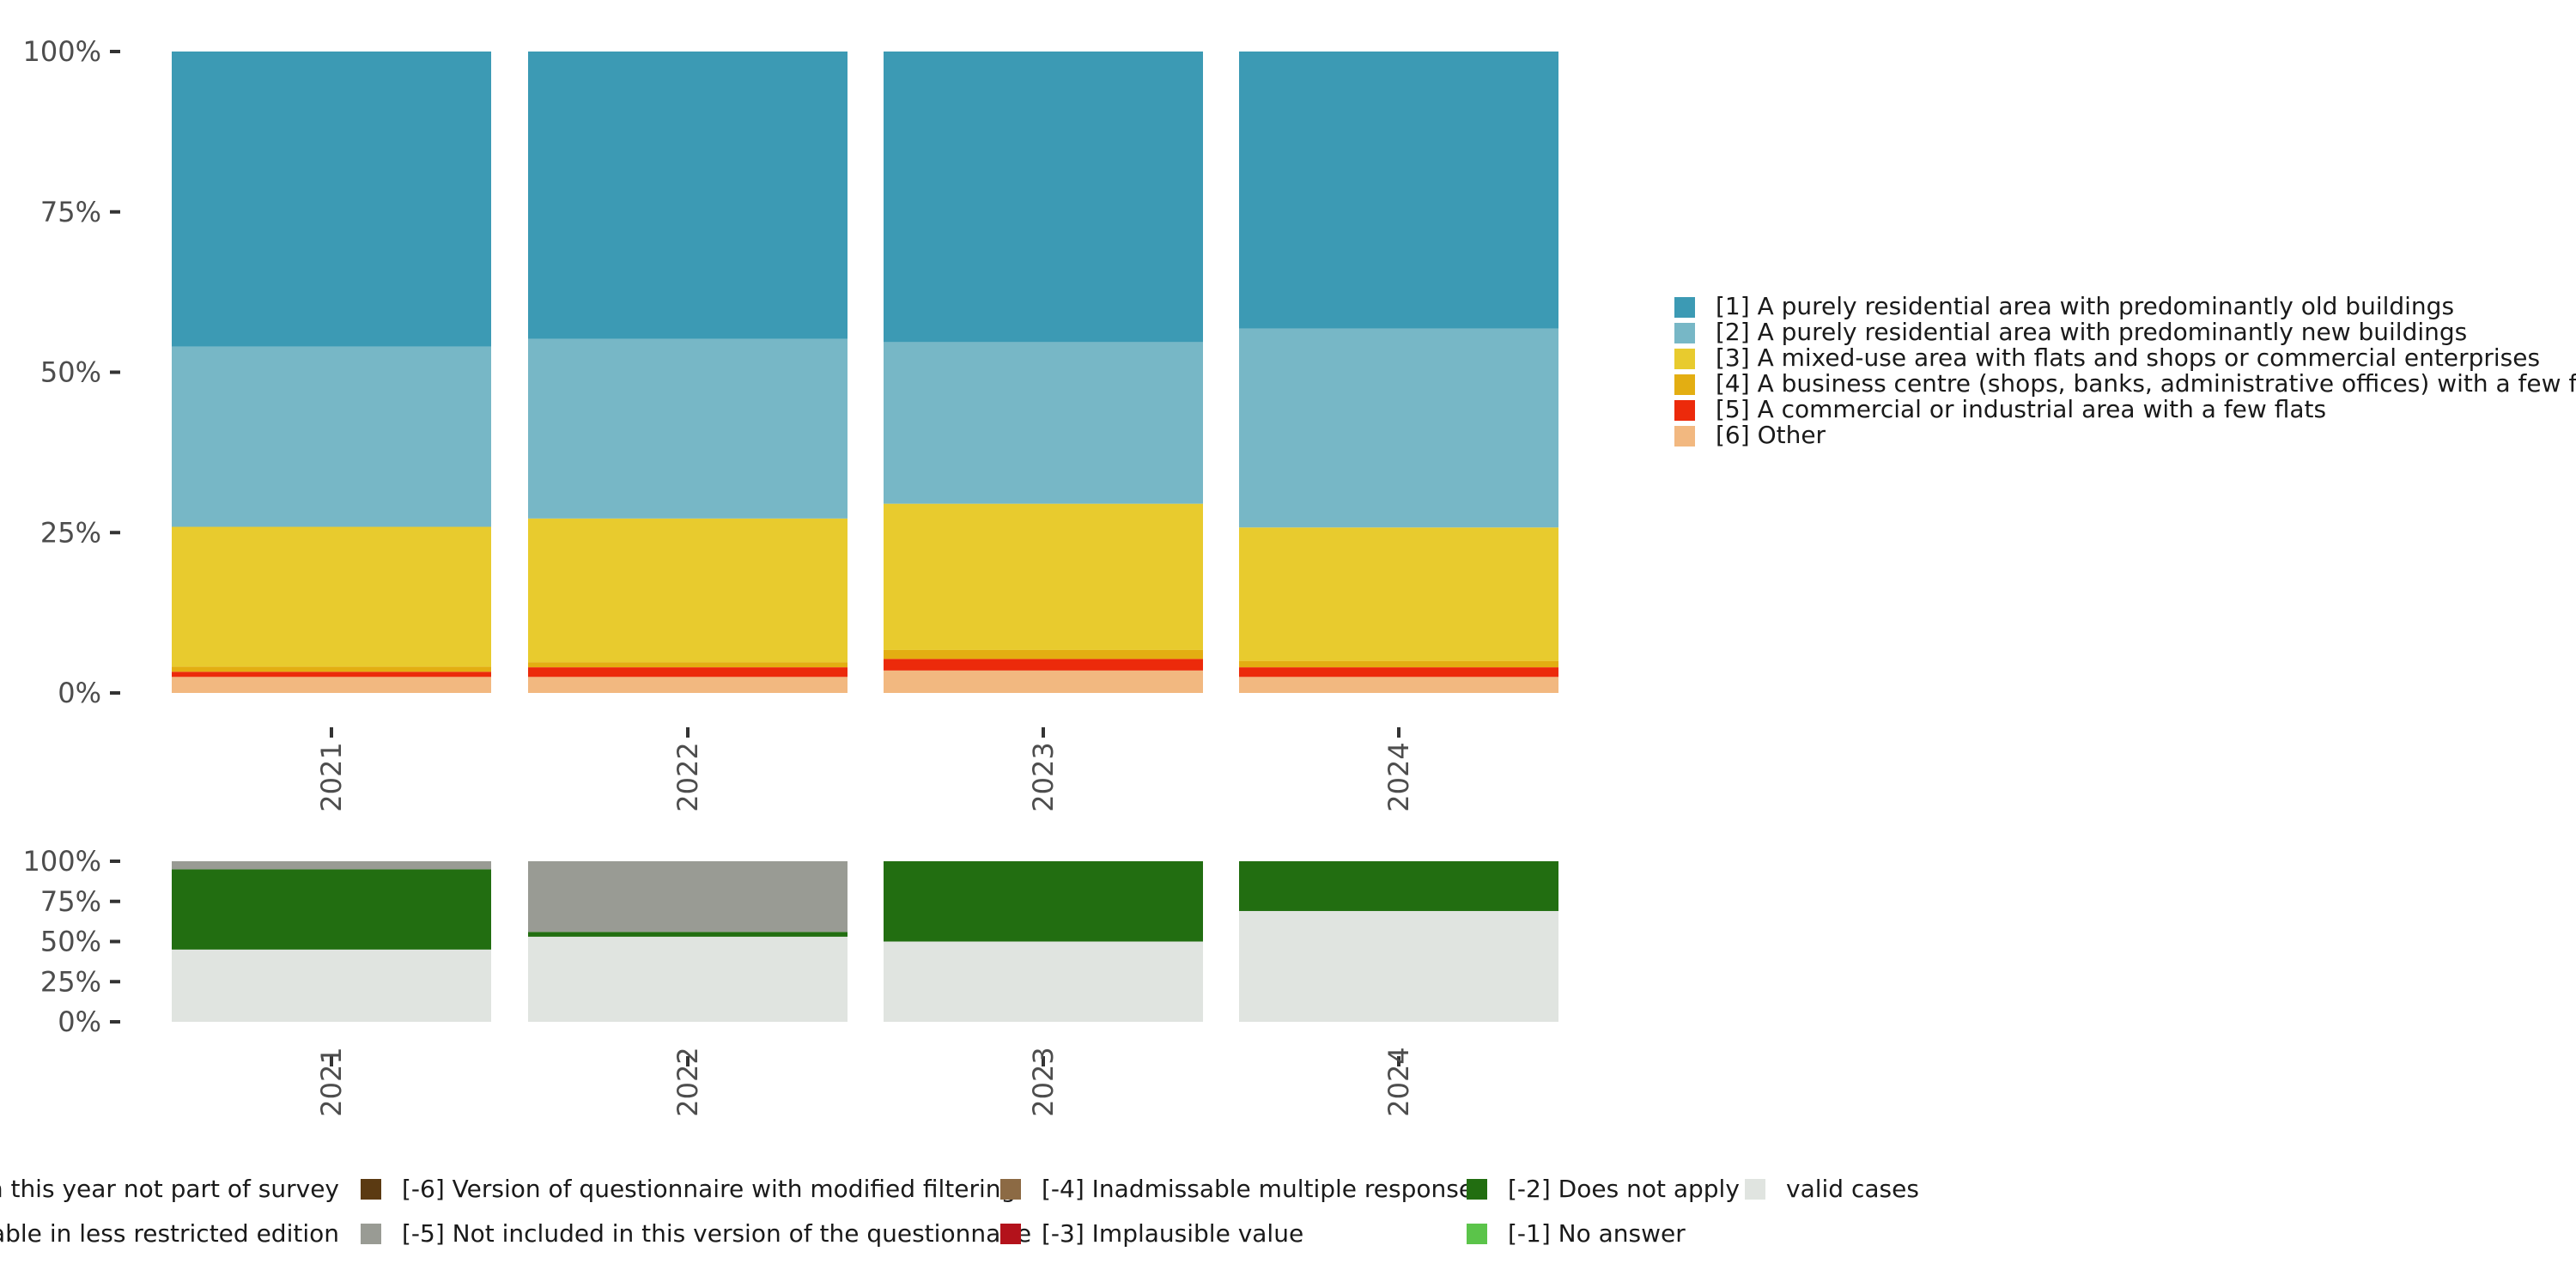 This screenshot has width=2576, height=1288. What do you see at coordinates (1043, 197) in the screenshot?
I see `main-bar-2023-1-a-purely-residential-area-with-predominantly-old-buildings` at bounding box center [1043, 197].